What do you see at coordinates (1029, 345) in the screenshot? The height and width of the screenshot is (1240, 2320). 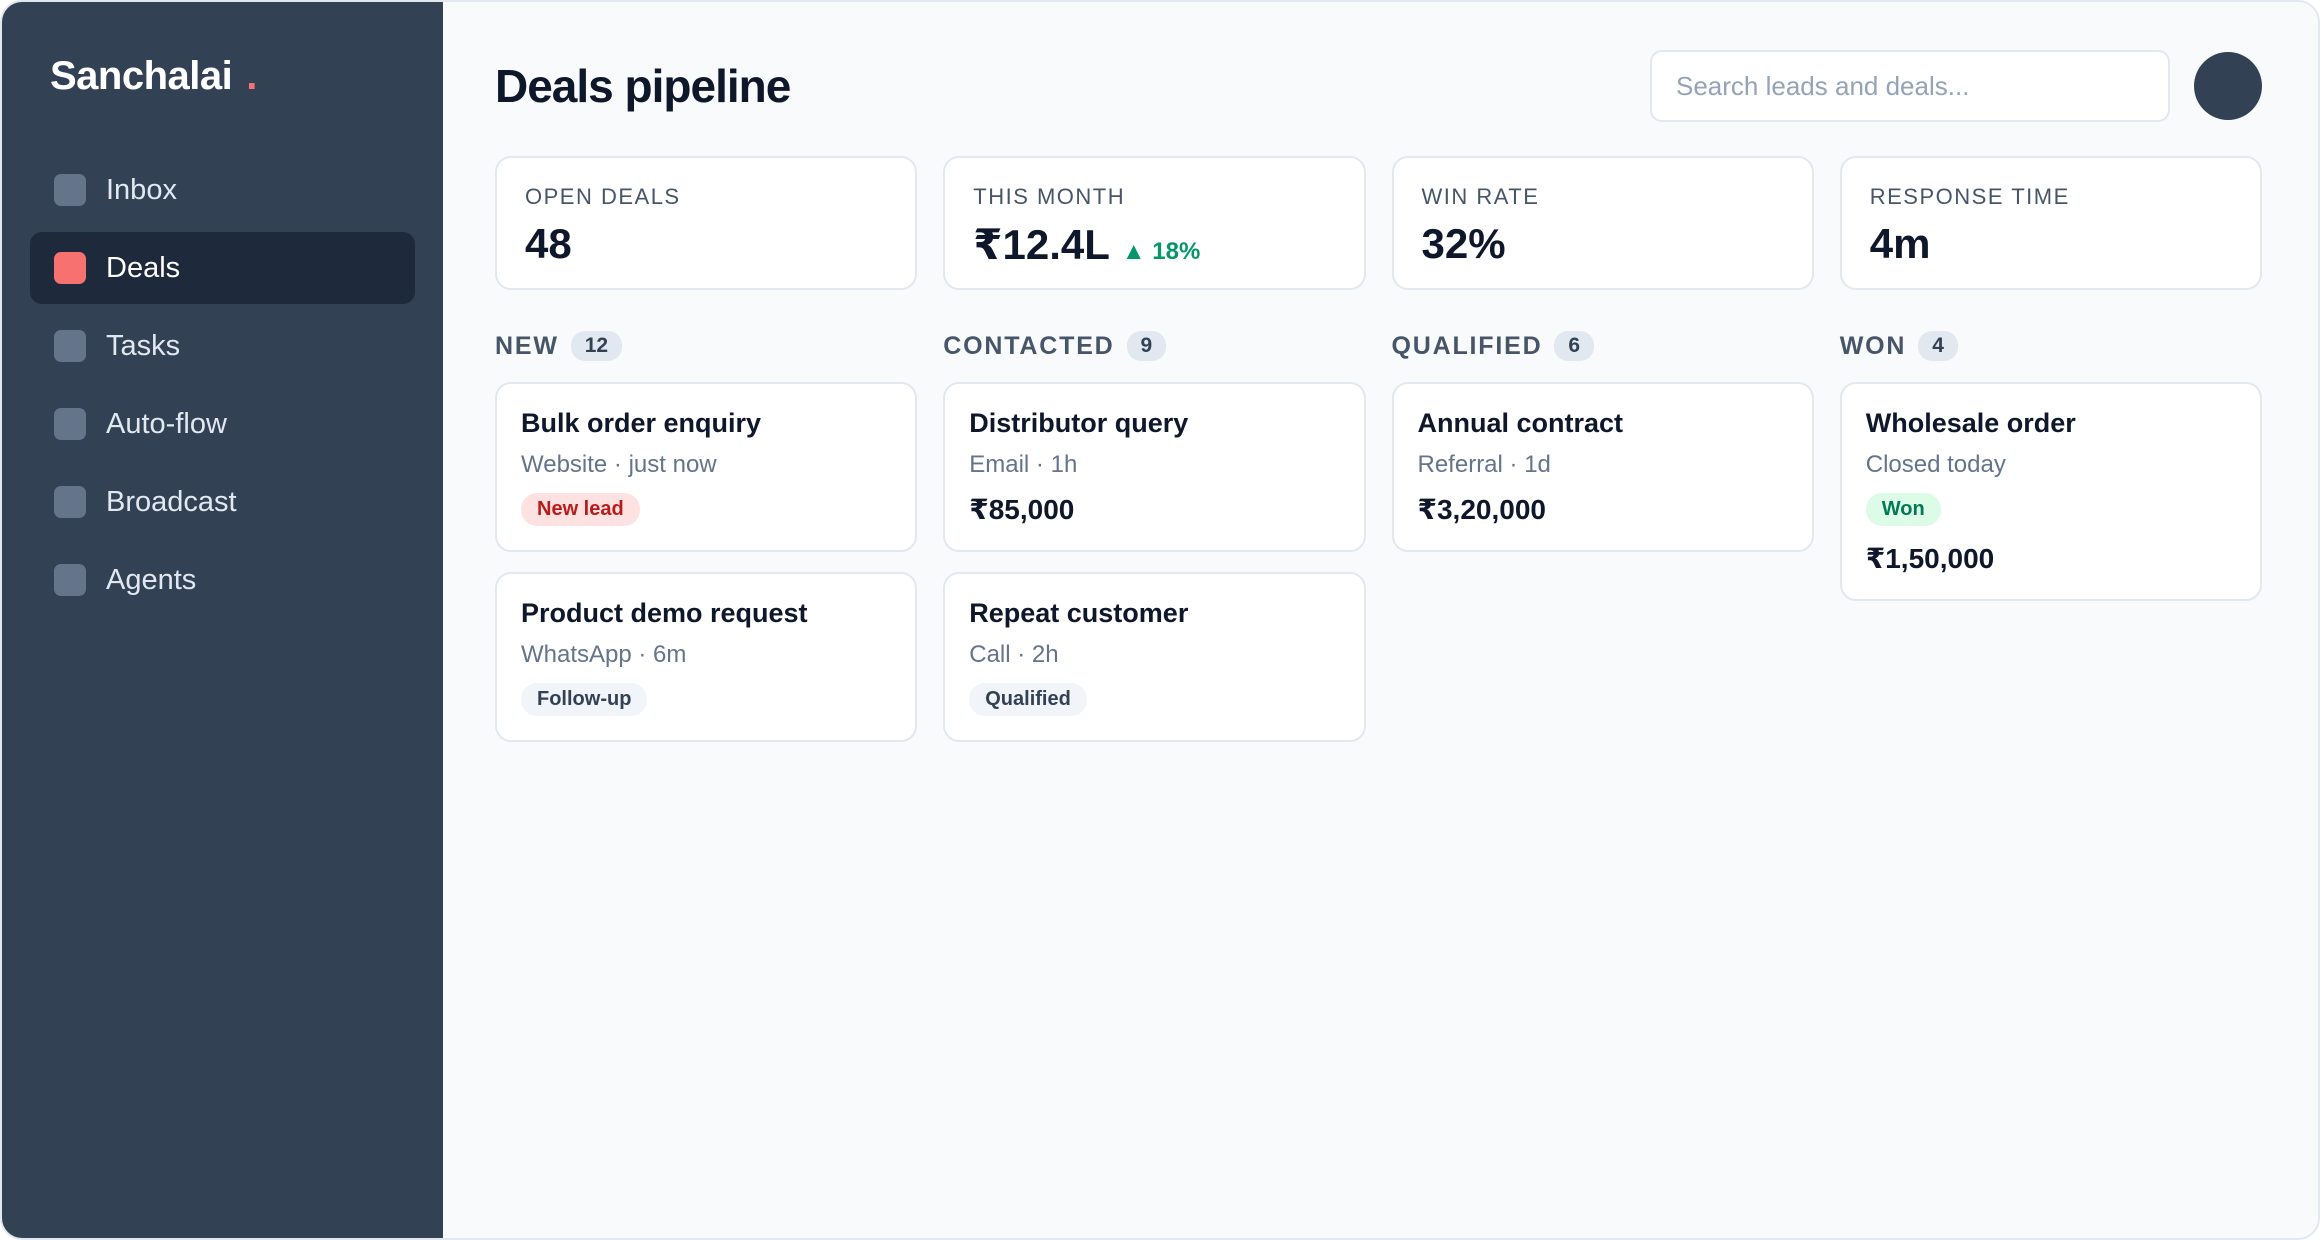 I see `column-title: CONTACTED` at bounding box center [1029, 345].